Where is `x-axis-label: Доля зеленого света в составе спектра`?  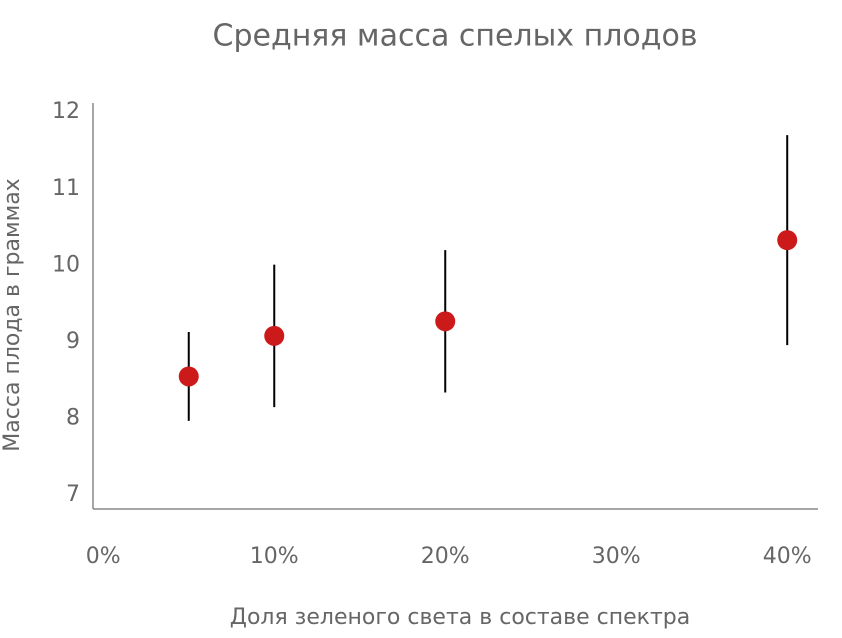 x-axis-label: Доля зеленого света в составе спектра is located at coordinates (460, 617).